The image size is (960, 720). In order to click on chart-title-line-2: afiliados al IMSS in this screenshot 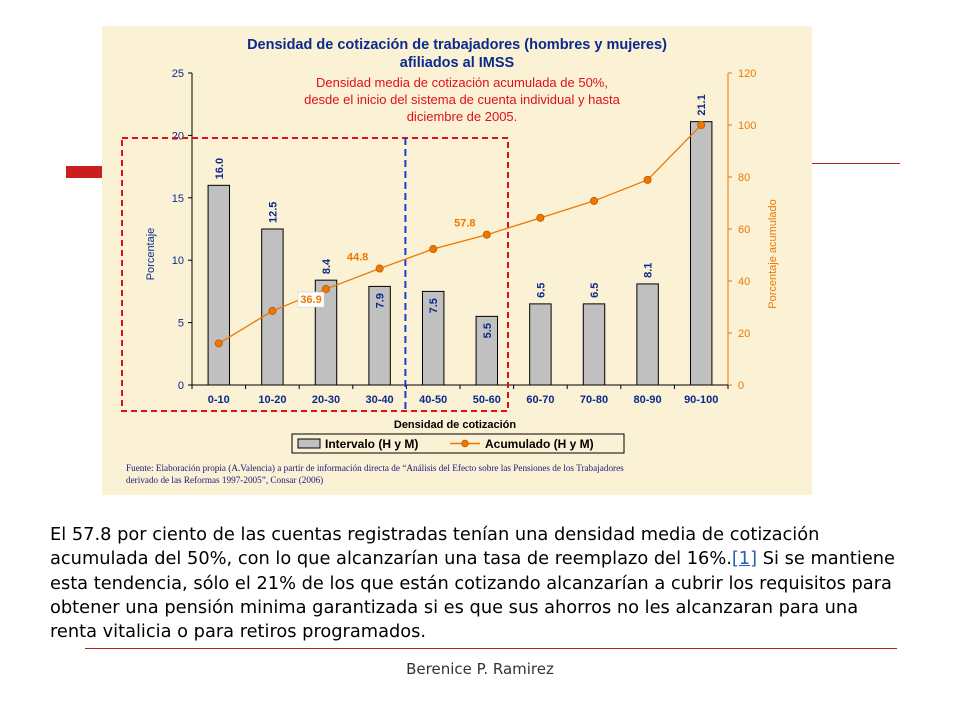, I will do `click(457, 63)`.